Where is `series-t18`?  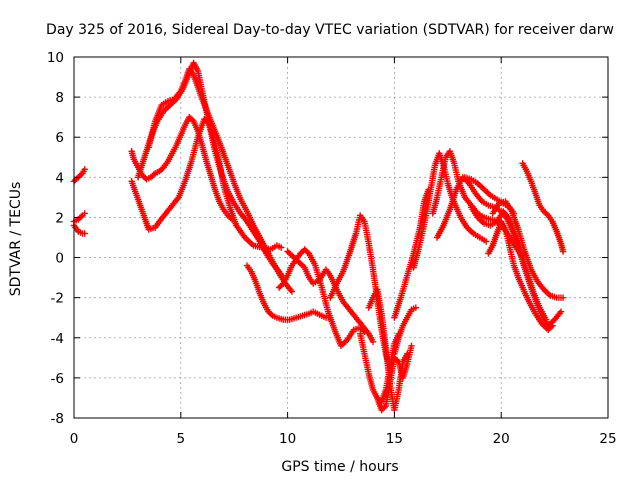 series-t18 is located at coordinates (477, 204).